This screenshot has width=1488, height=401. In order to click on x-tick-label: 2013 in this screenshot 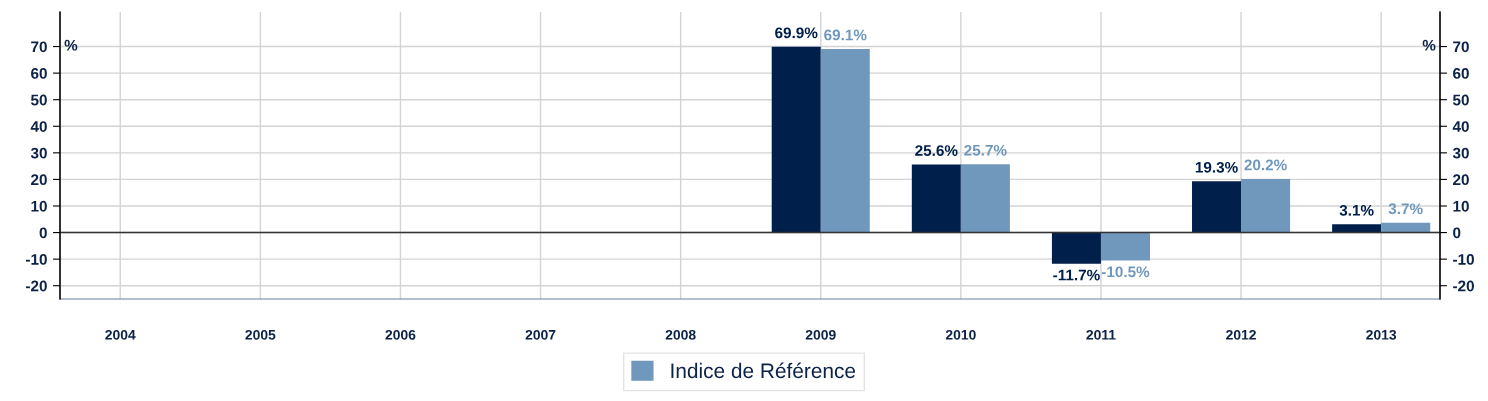, I will do `click(1381, 334)`.